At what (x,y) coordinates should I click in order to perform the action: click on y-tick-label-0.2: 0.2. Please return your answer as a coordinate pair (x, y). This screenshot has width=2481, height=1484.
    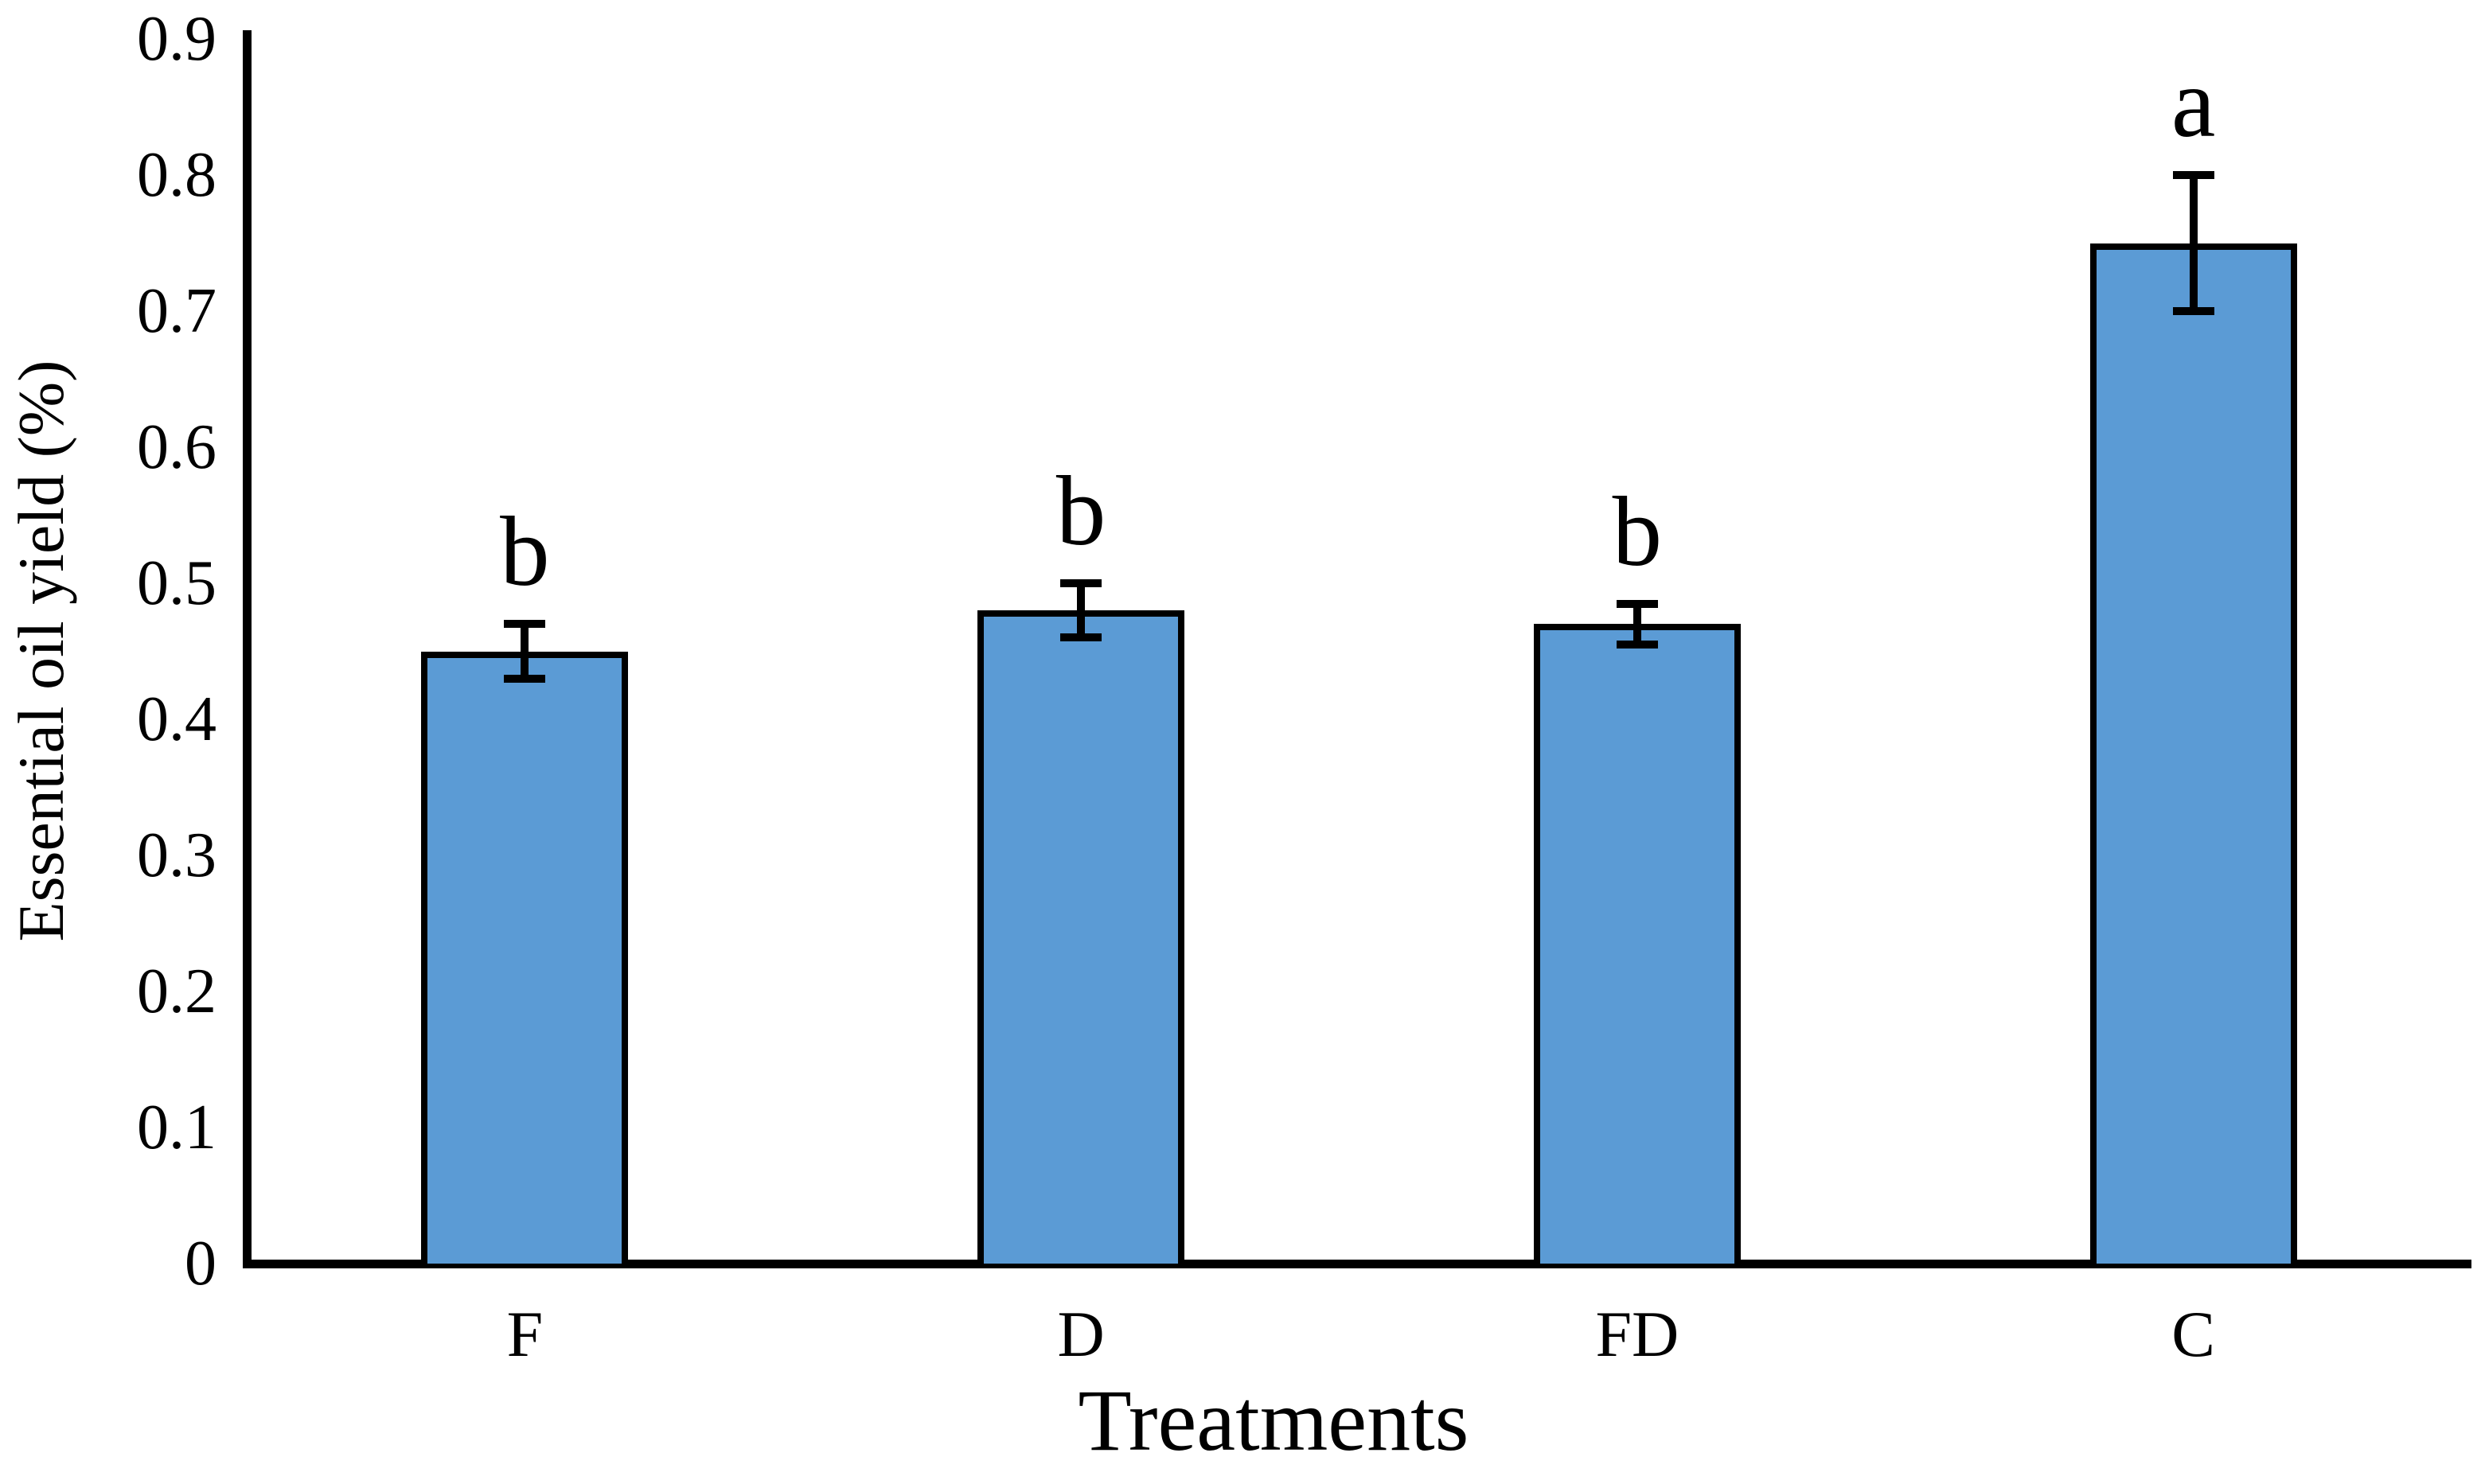
    Looking at the image, I should click on (177, 991).